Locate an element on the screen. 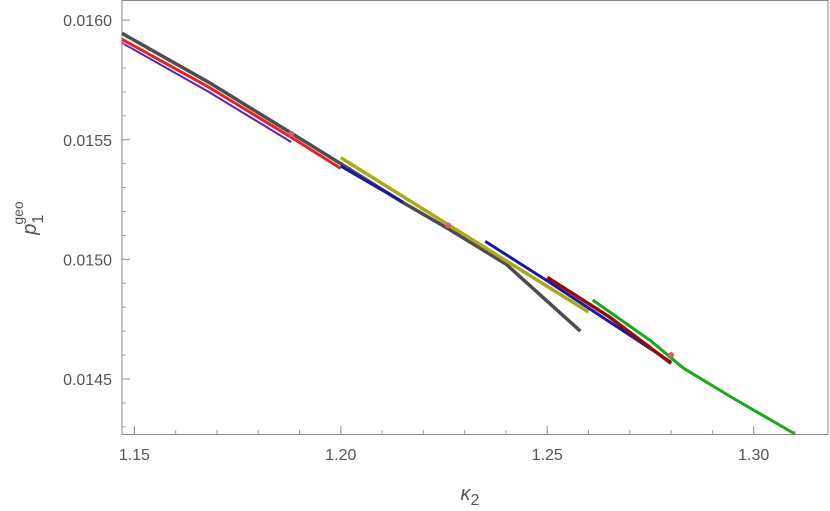 This screenshot has height=511, width=830. x-tick-label: 1.25 is located at coordinates (547, 455).